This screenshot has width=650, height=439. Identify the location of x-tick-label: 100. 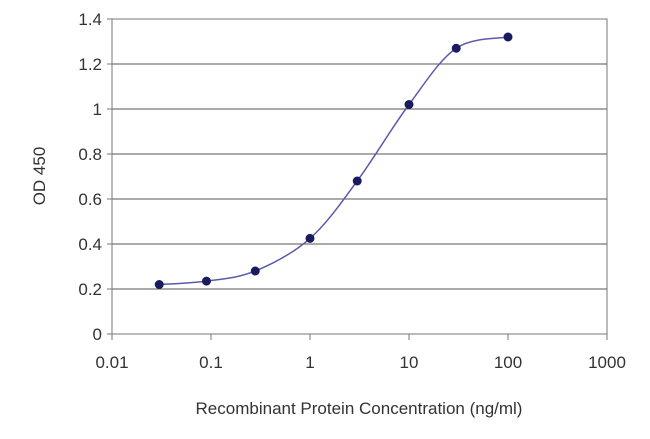
(508, 362).